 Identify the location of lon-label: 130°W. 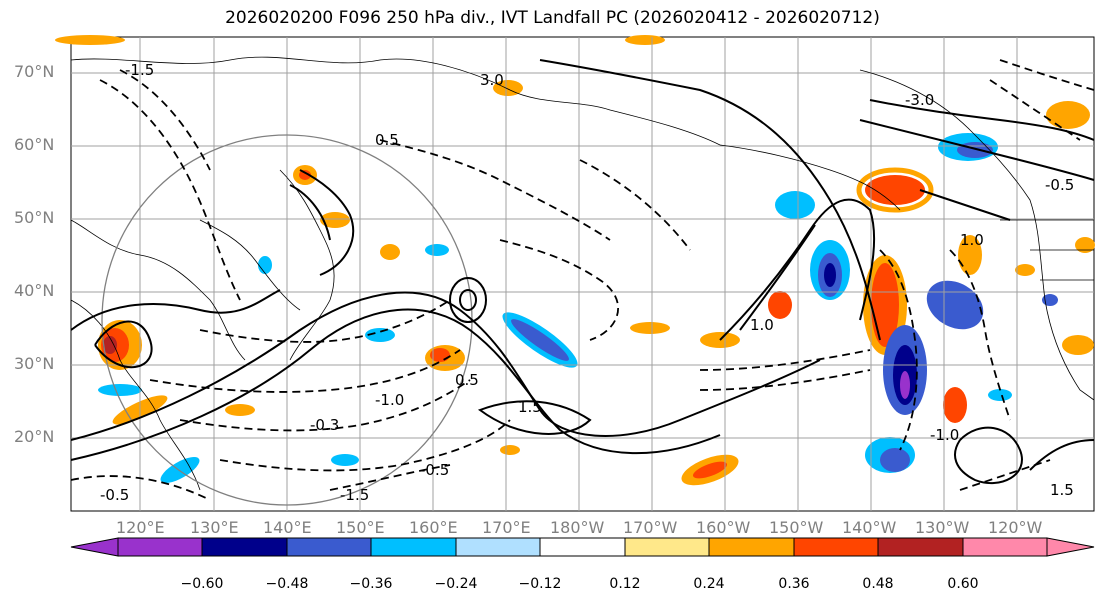
(942, 527).